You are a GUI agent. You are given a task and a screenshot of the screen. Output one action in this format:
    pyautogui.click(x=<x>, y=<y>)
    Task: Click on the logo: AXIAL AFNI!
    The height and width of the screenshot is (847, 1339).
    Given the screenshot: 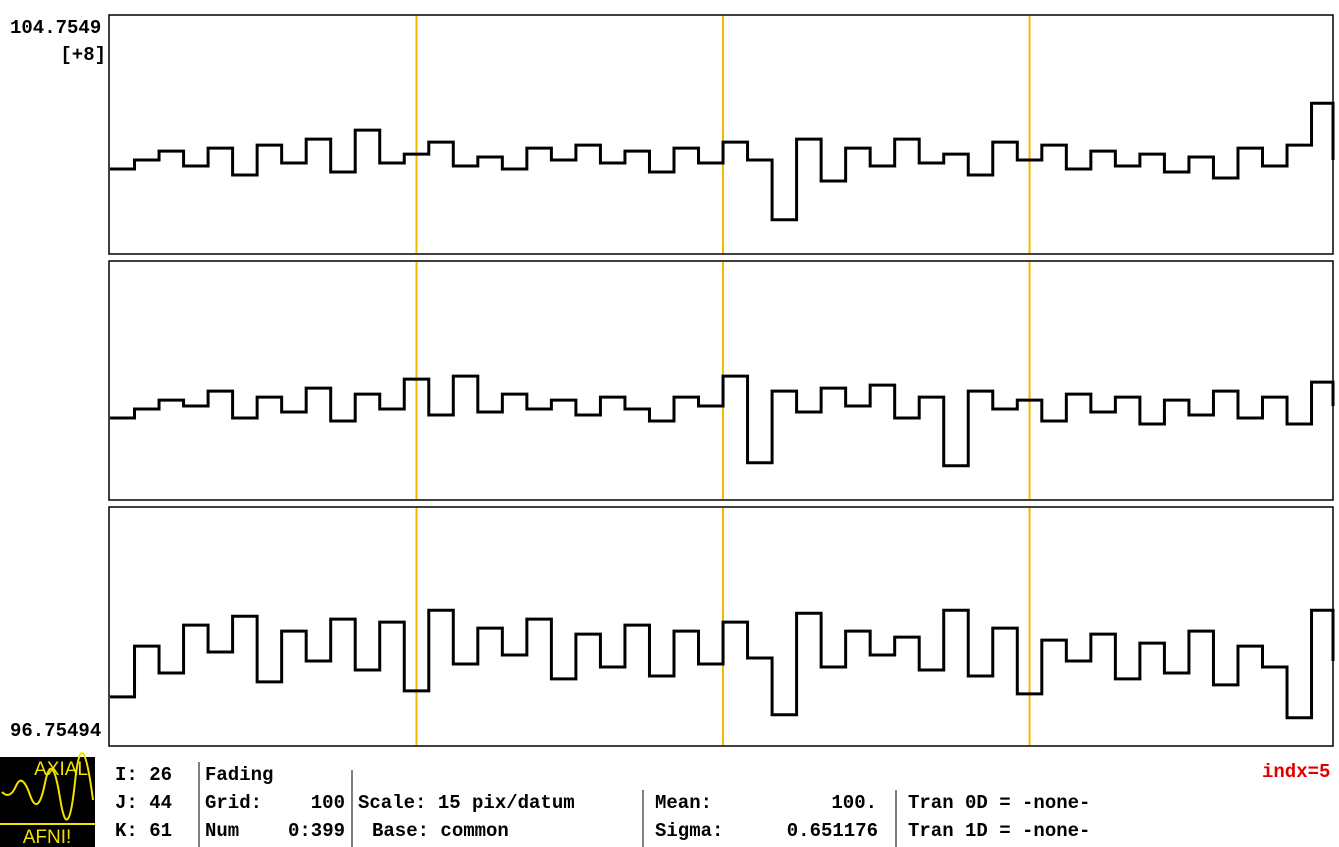 What is the action you would take?
    pyautogui.click(x=47, y=799)
    